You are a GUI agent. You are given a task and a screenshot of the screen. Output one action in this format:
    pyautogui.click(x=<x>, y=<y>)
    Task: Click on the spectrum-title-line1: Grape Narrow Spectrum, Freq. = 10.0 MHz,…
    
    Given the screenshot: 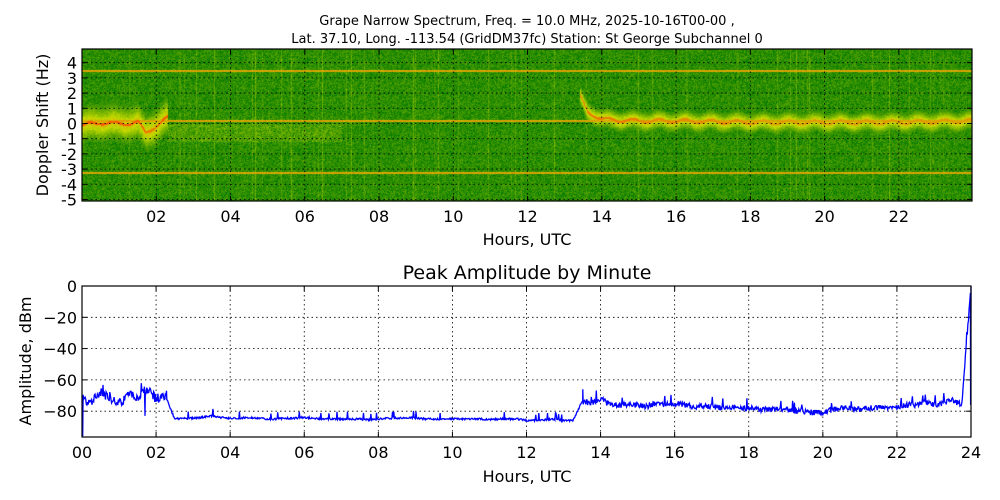 What is the action you would take?
    pyautogui.click(x=526, y=21)
    